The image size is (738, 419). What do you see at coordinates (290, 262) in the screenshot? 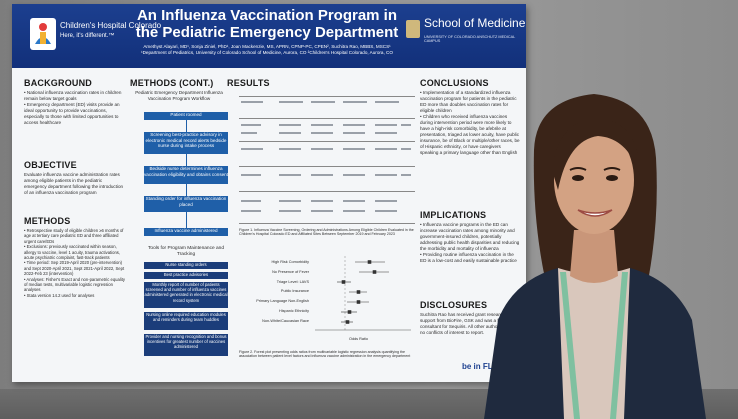
I see `forest-label: High Risk Comorbidity` at bounding box center [290, 262].